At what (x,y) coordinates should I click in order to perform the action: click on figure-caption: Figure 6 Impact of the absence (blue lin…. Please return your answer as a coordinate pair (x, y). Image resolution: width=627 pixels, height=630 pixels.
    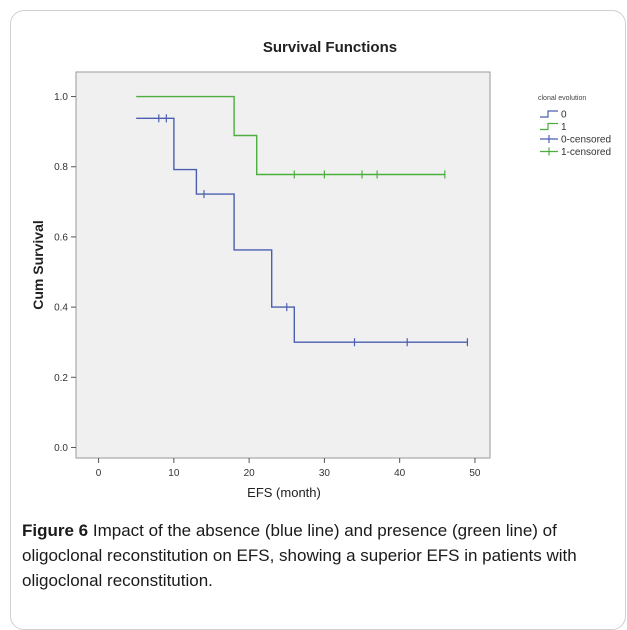
    Looking at the image, I should click on (317, 555).